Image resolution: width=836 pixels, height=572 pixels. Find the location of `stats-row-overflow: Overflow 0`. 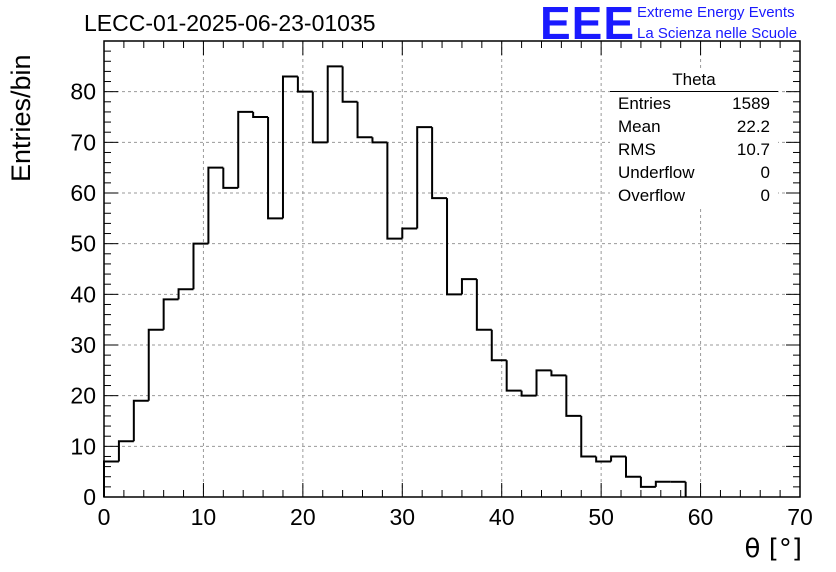

stats-row-overflow: Overflow 0 is located at coordinates (694, 195).